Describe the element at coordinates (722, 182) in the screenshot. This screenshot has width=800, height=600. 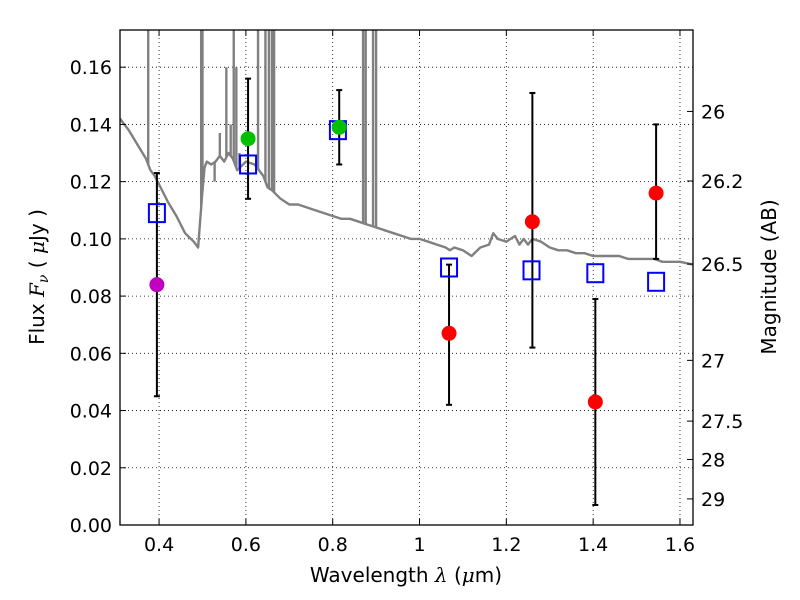
I see `y2-tick-label: 26.2` at that location.